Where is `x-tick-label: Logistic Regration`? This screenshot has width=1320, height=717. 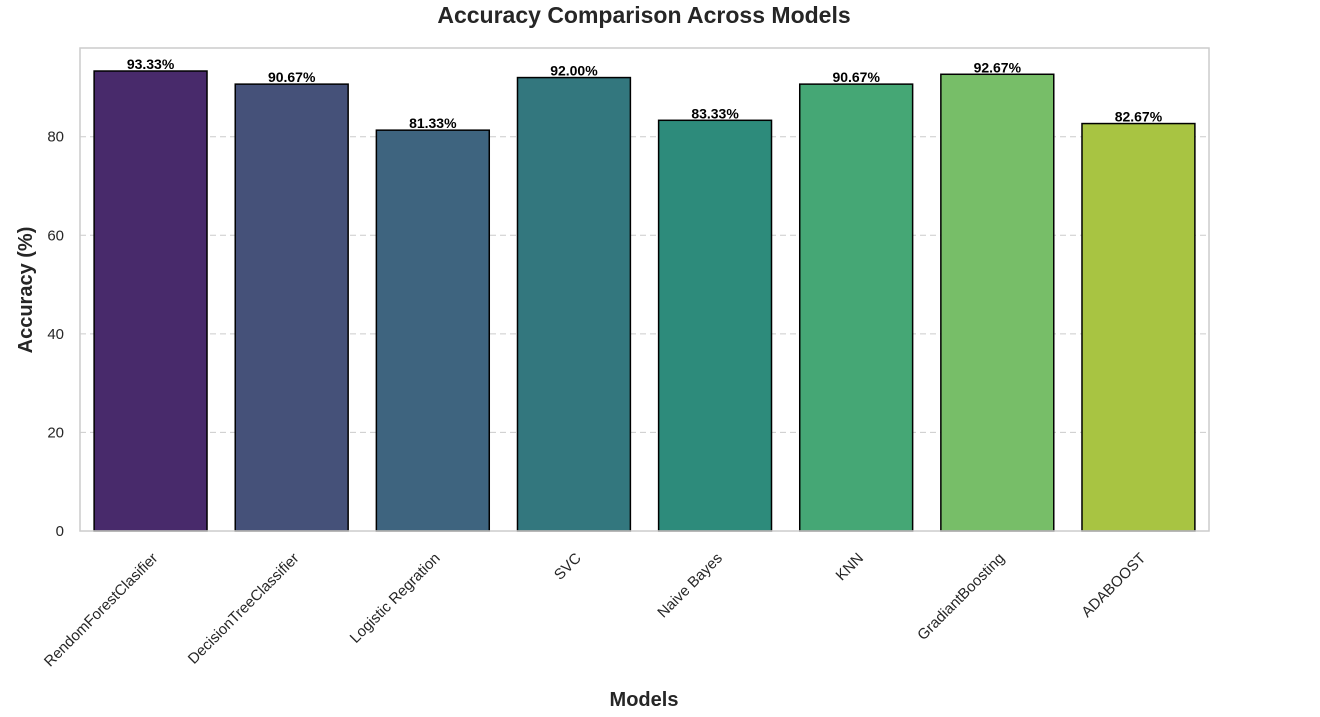 x-tick-label: Logistic Regration is located at coordinates (395, 598).